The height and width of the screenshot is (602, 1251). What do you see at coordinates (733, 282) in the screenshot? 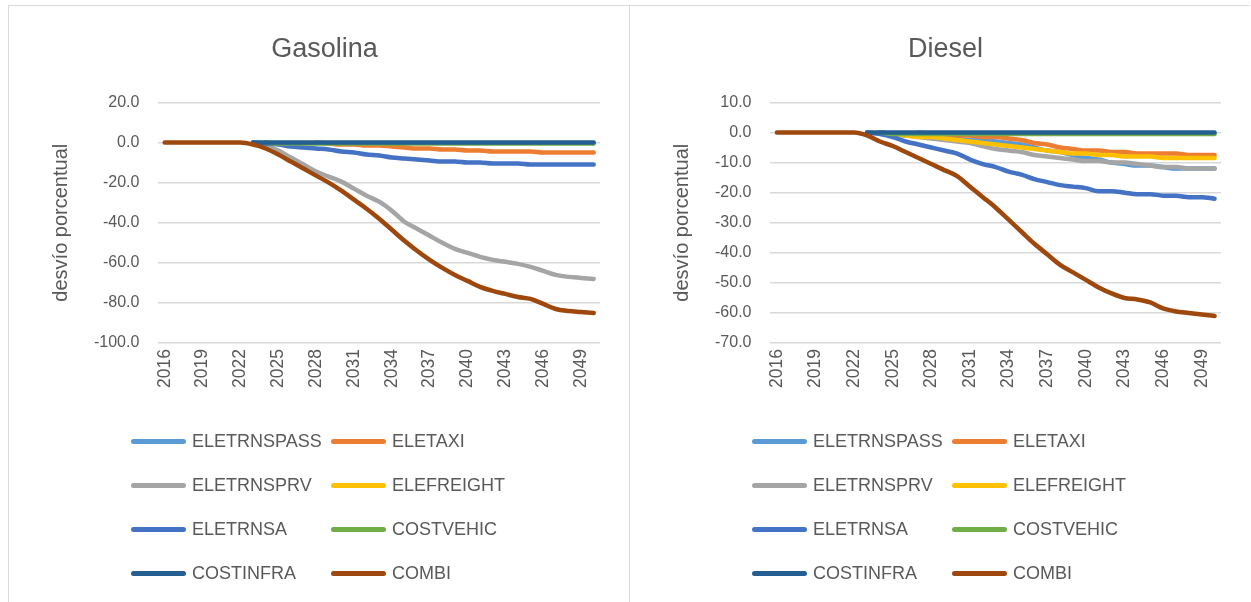
I see `y-tick-label: -50.0` at bounding box center [733, 282].